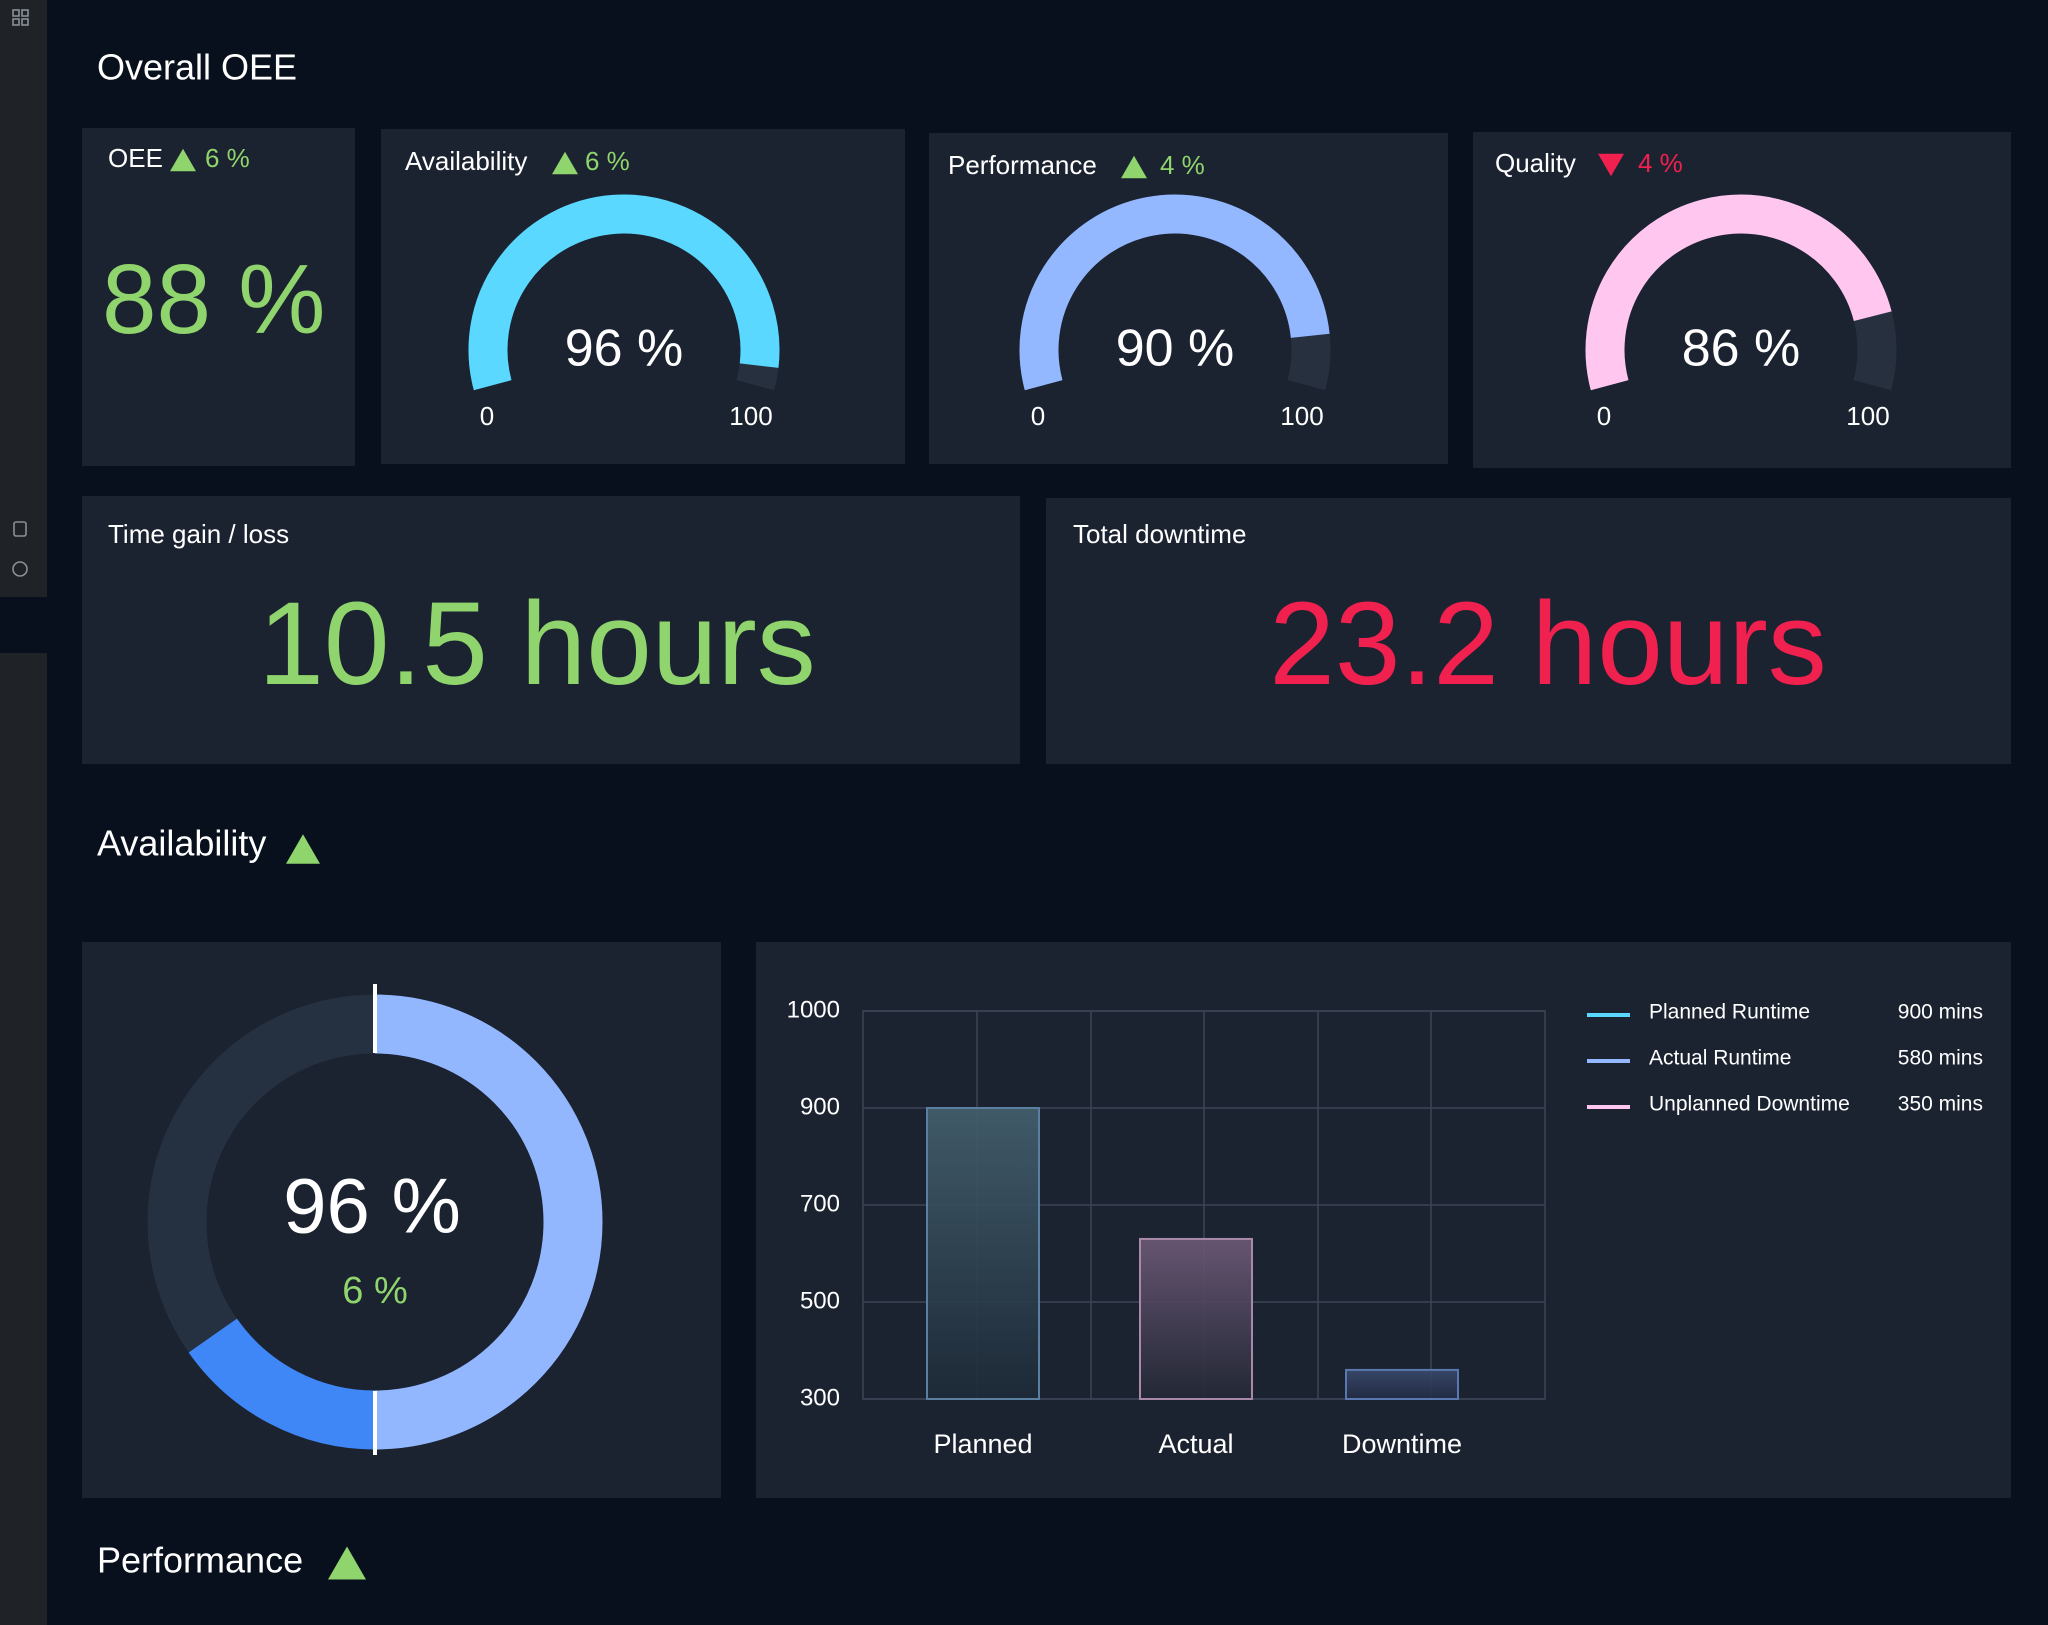 The width and height of the screenshot is (2048, 1625). I want to click on y-tick-label: 300, so click(820, 1397).